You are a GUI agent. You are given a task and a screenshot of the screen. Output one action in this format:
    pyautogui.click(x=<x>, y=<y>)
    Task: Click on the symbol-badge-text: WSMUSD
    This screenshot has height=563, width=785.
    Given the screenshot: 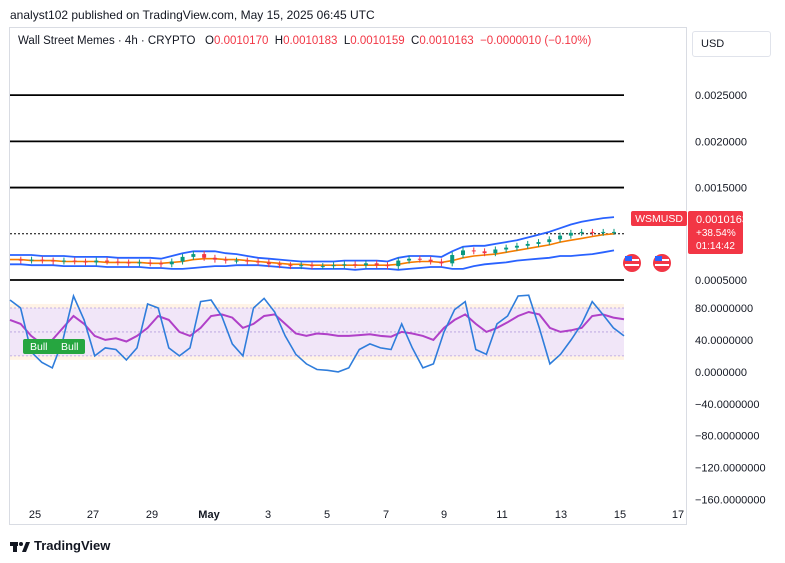 What is the action you would take?
    pyautogui.click(x=659, y=219)
    